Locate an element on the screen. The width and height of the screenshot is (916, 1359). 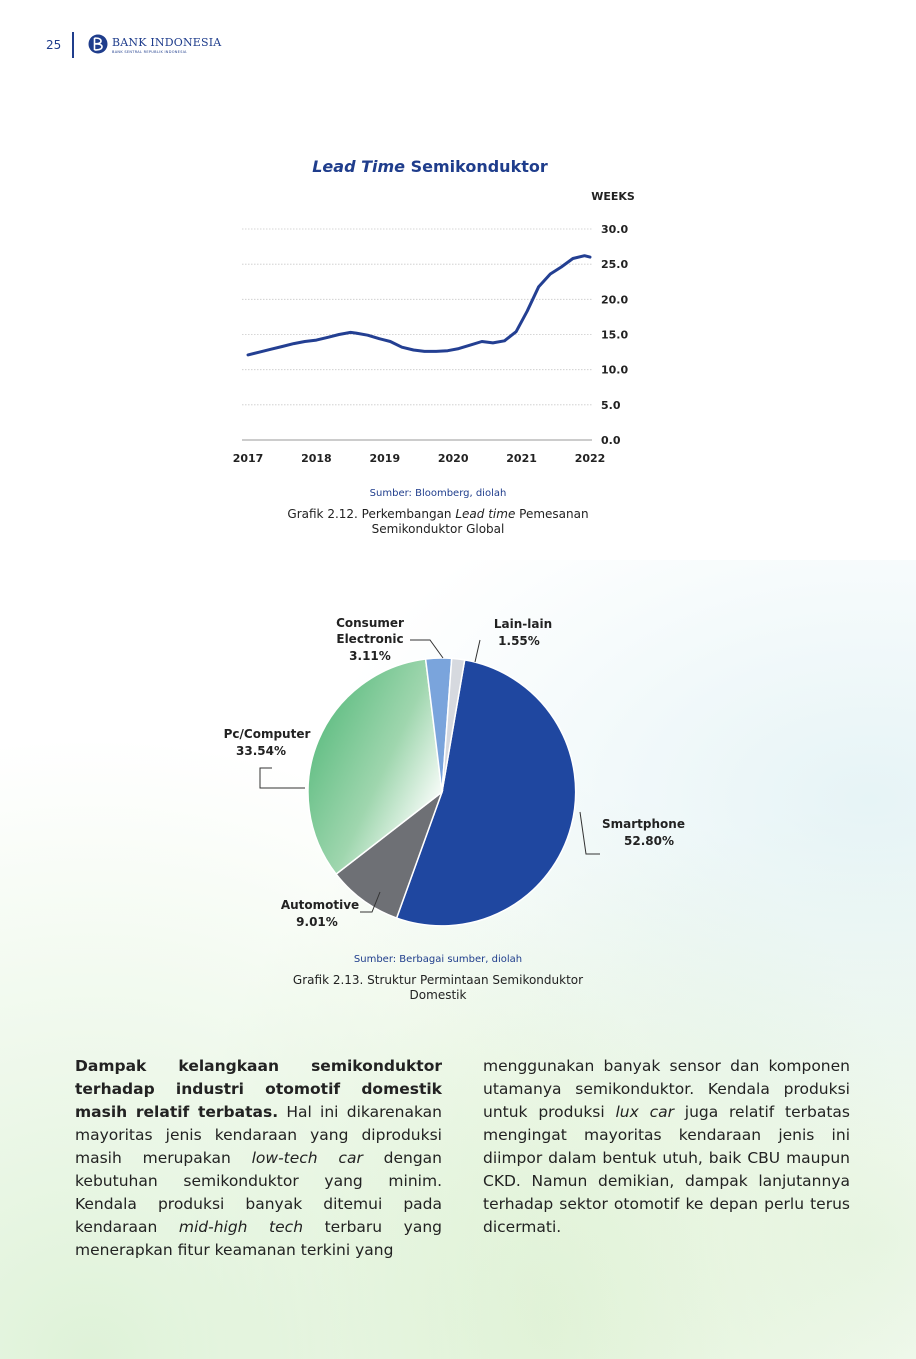
chart1-x-tick-label: 2021 is located at coordinates (521, 458).